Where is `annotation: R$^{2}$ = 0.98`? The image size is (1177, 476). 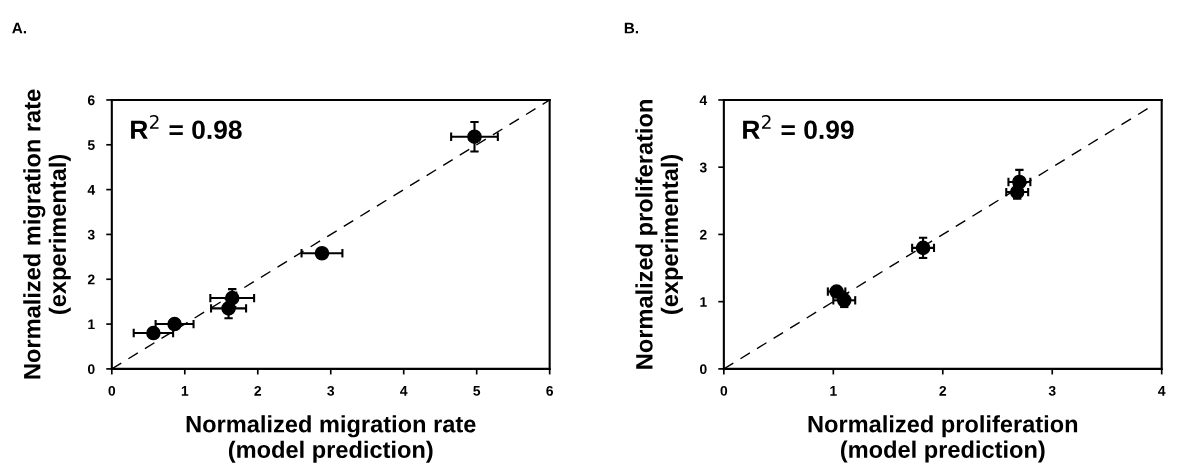 annotation: R$^{2}$ = 0.98 is located at coordinates (186, 127).